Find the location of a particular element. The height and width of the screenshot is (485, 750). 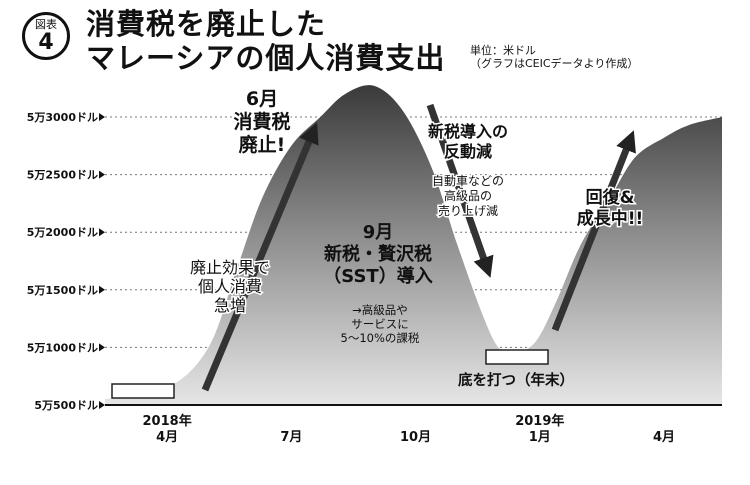

annotation-line: 新税・贅沢税 is located at coordinates (378, 254).